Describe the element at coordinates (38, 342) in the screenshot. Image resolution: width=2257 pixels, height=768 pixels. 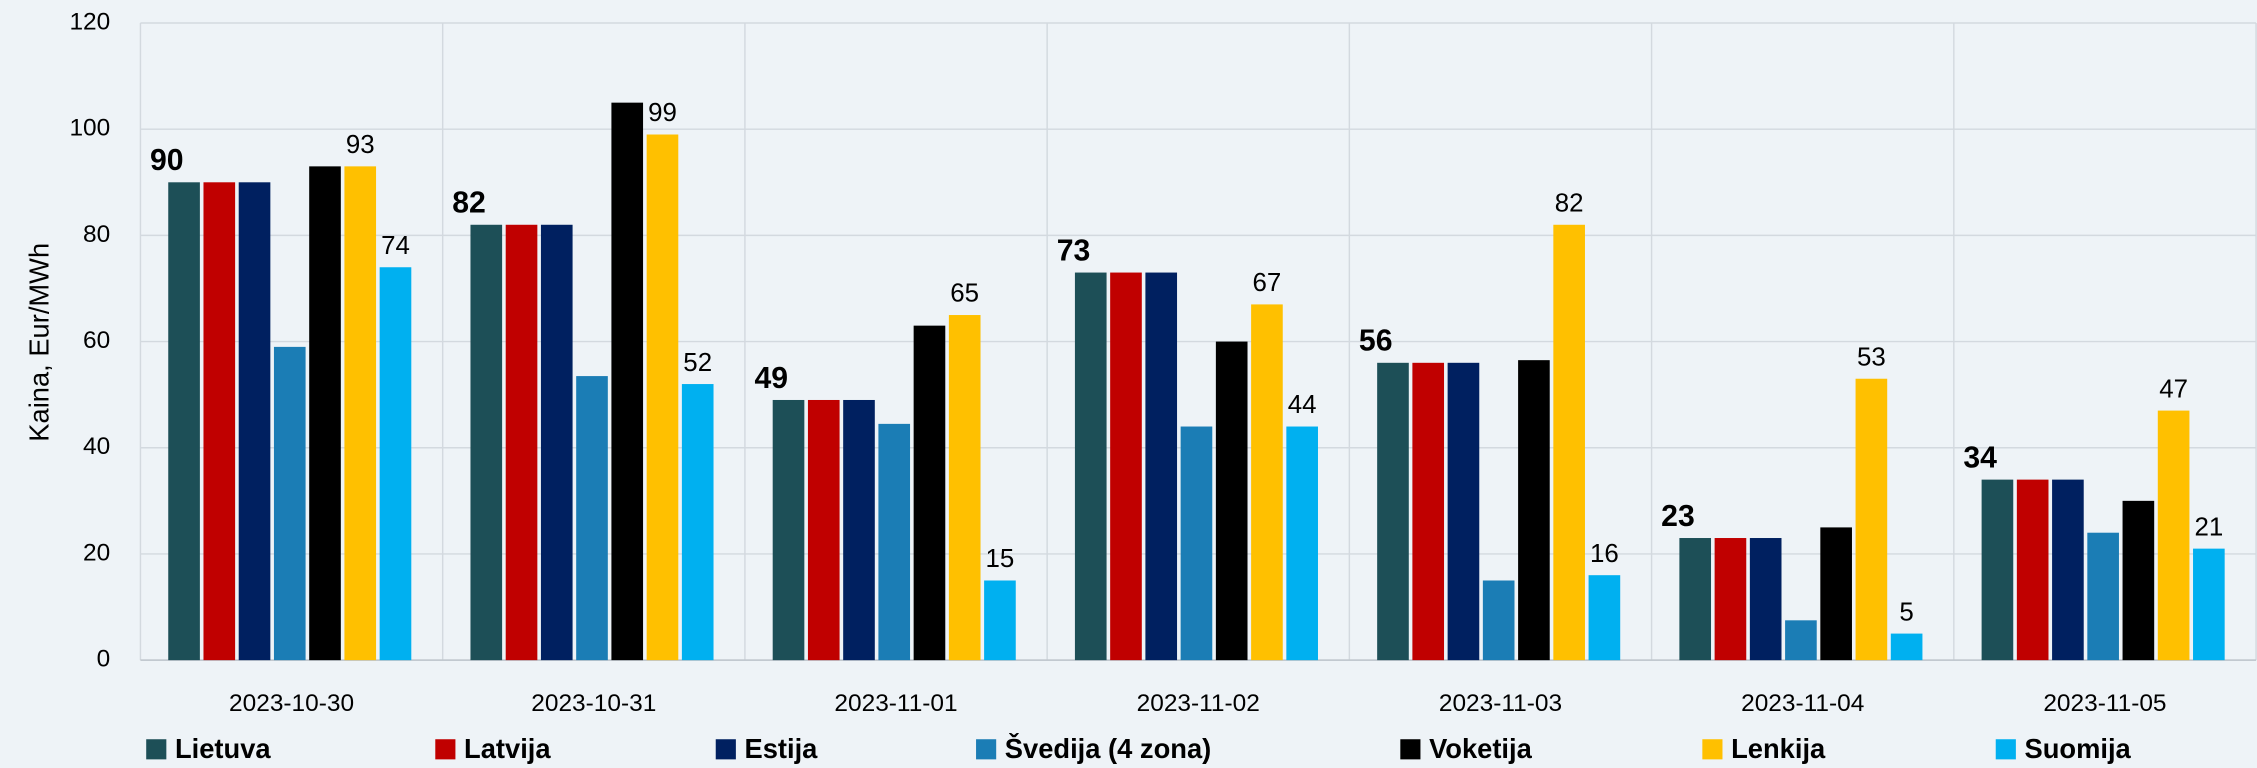
I see `y-axis-label: Kaina, Eur/MWh` at that location.